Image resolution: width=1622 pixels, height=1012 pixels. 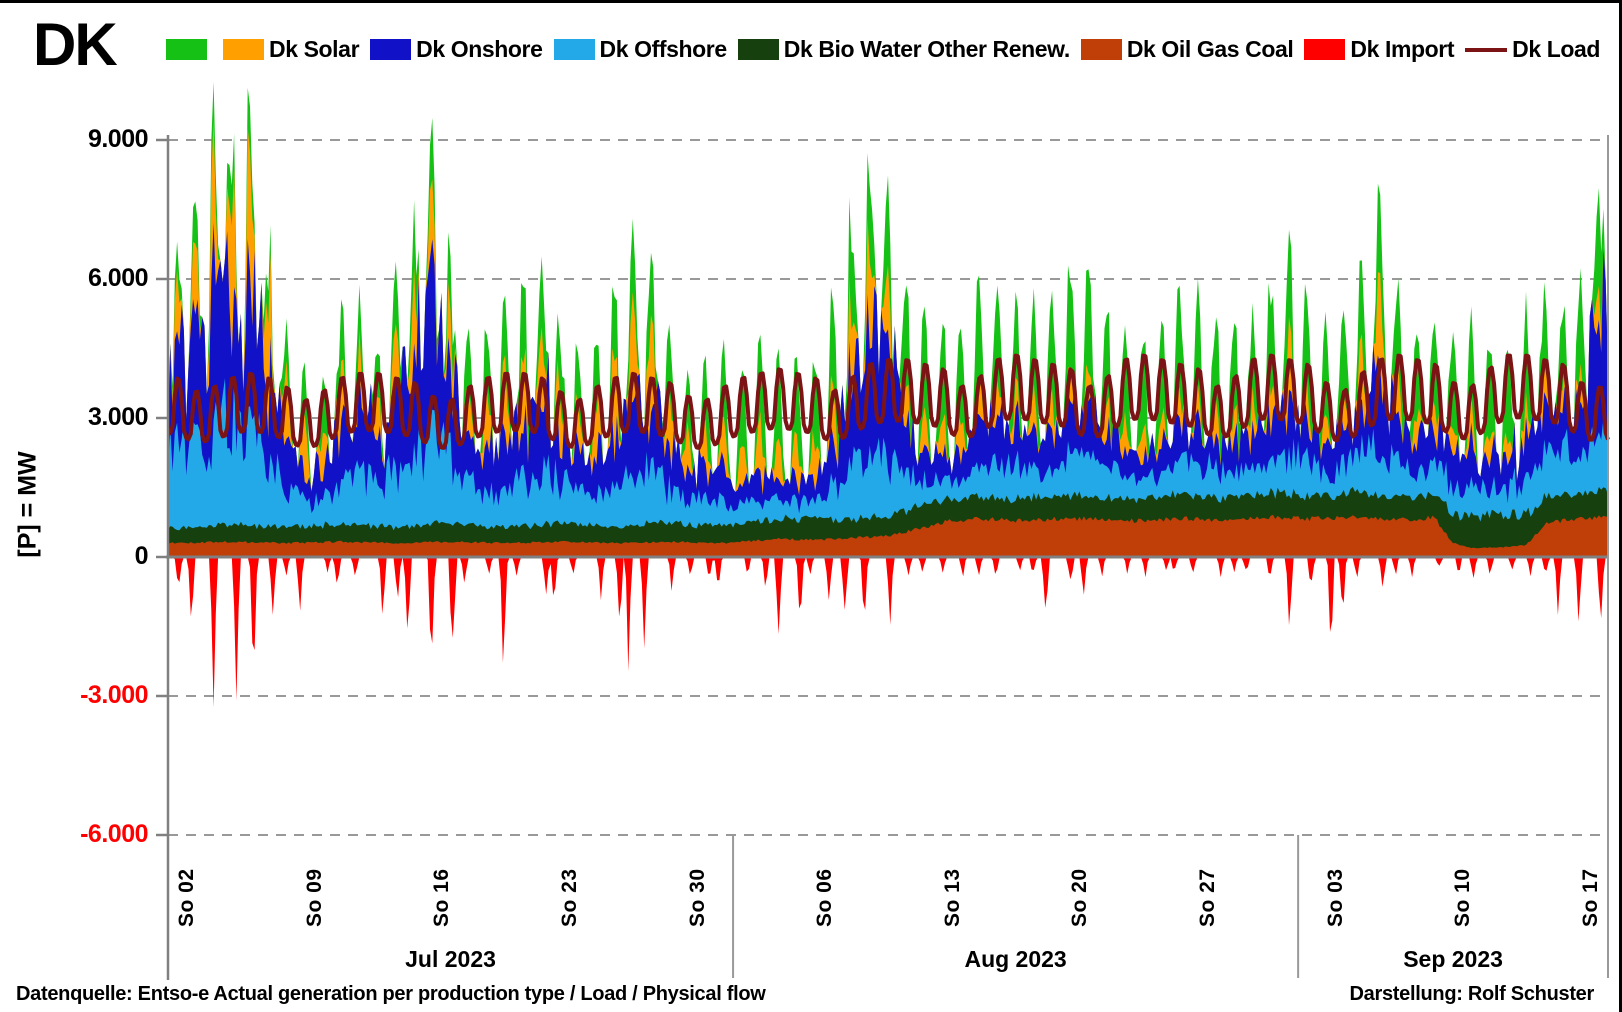 What do you see at coordinates (1590, 897) in the screenshot?
I see `x-tick-label: So 17` at bounding box center [1590, 897].